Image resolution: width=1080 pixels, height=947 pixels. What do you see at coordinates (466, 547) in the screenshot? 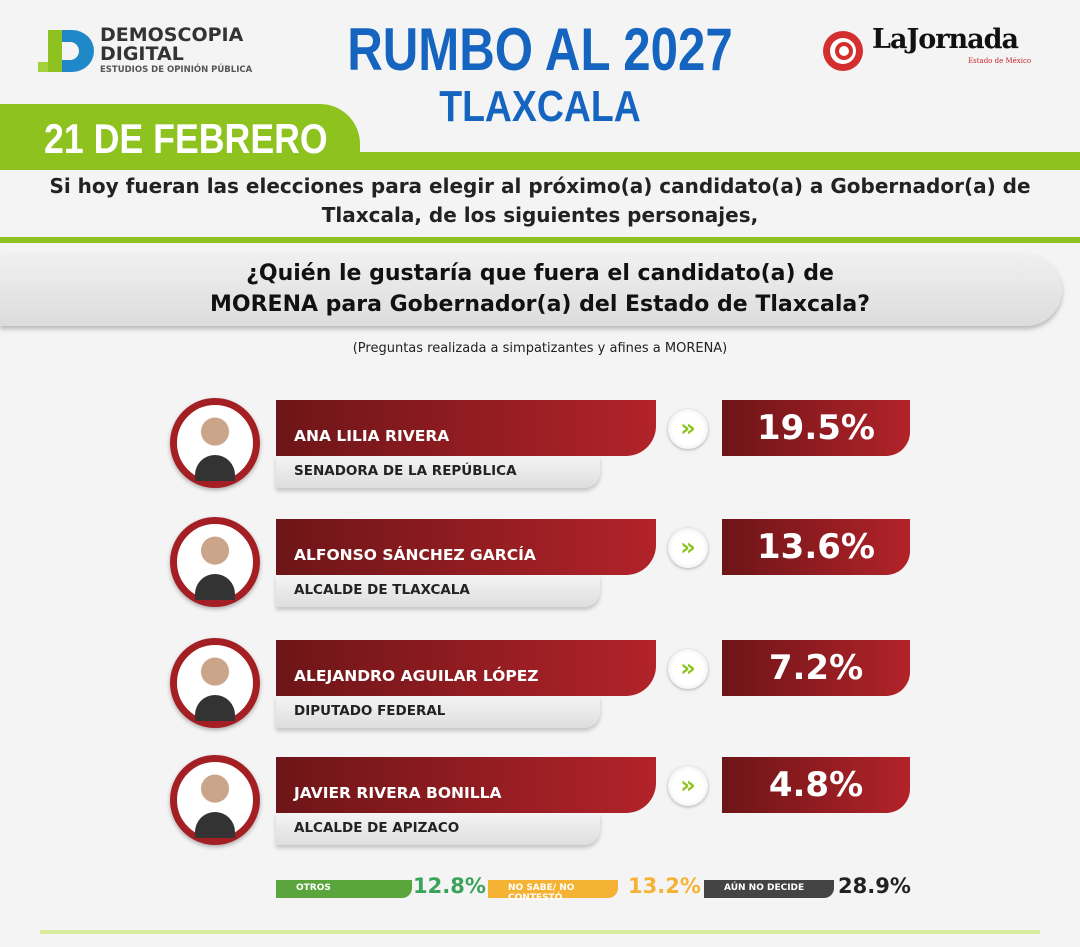
I see `candidate-name: ALFONSO SÁNCHEZ GARCÍA` at bounding box center [466, 547].